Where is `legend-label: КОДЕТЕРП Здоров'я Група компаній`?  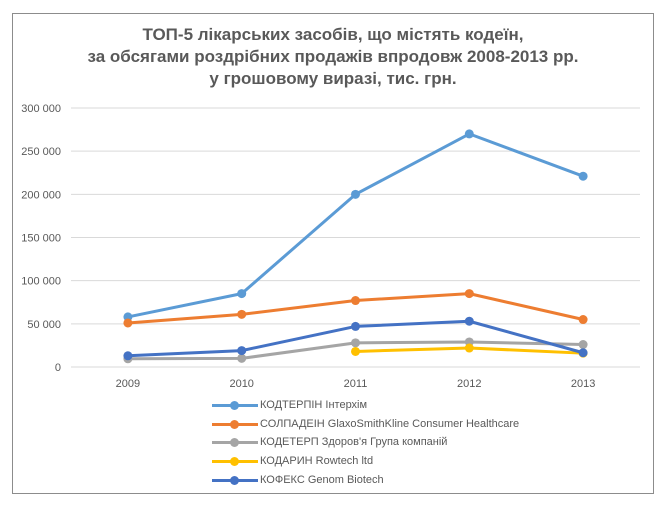
legend-label: КОДЕТЕРП Здоров'я Група компаній is located at coordinates (354, 442).